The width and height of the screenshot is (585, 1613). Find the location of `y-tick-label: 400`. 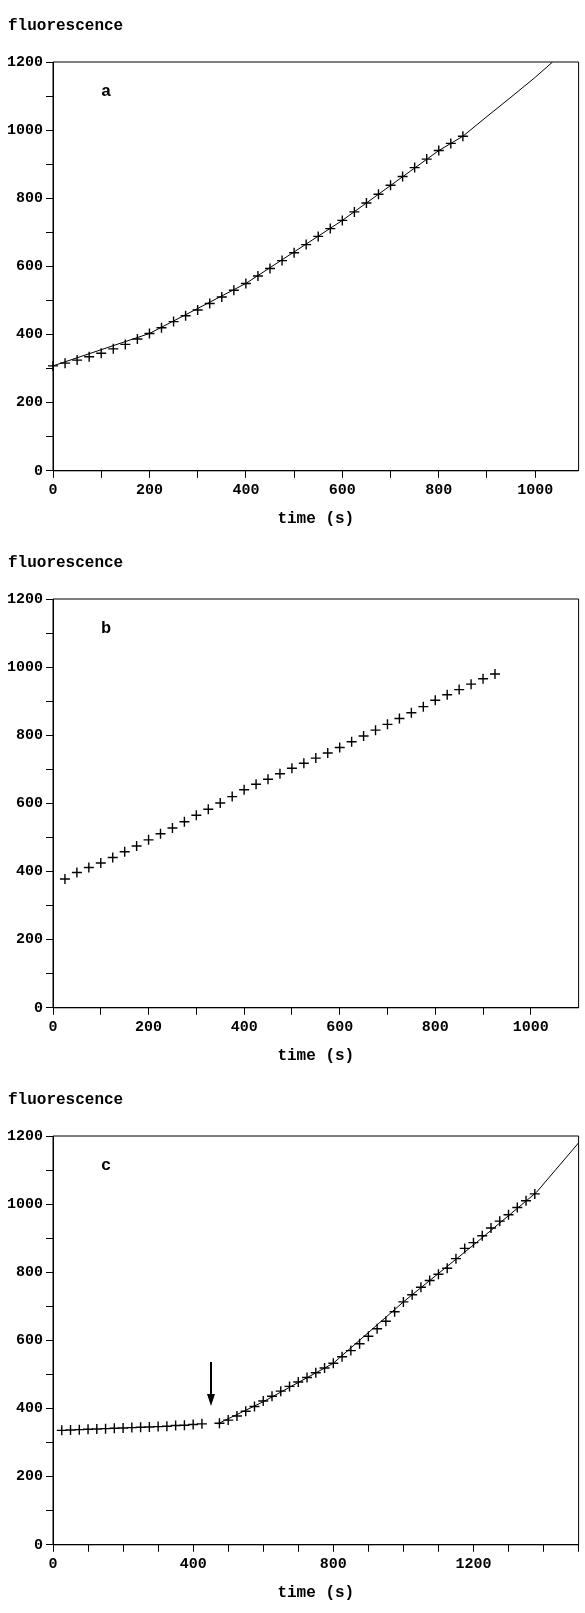

y-tick-label: 400 is located at coordinates (29, 872).